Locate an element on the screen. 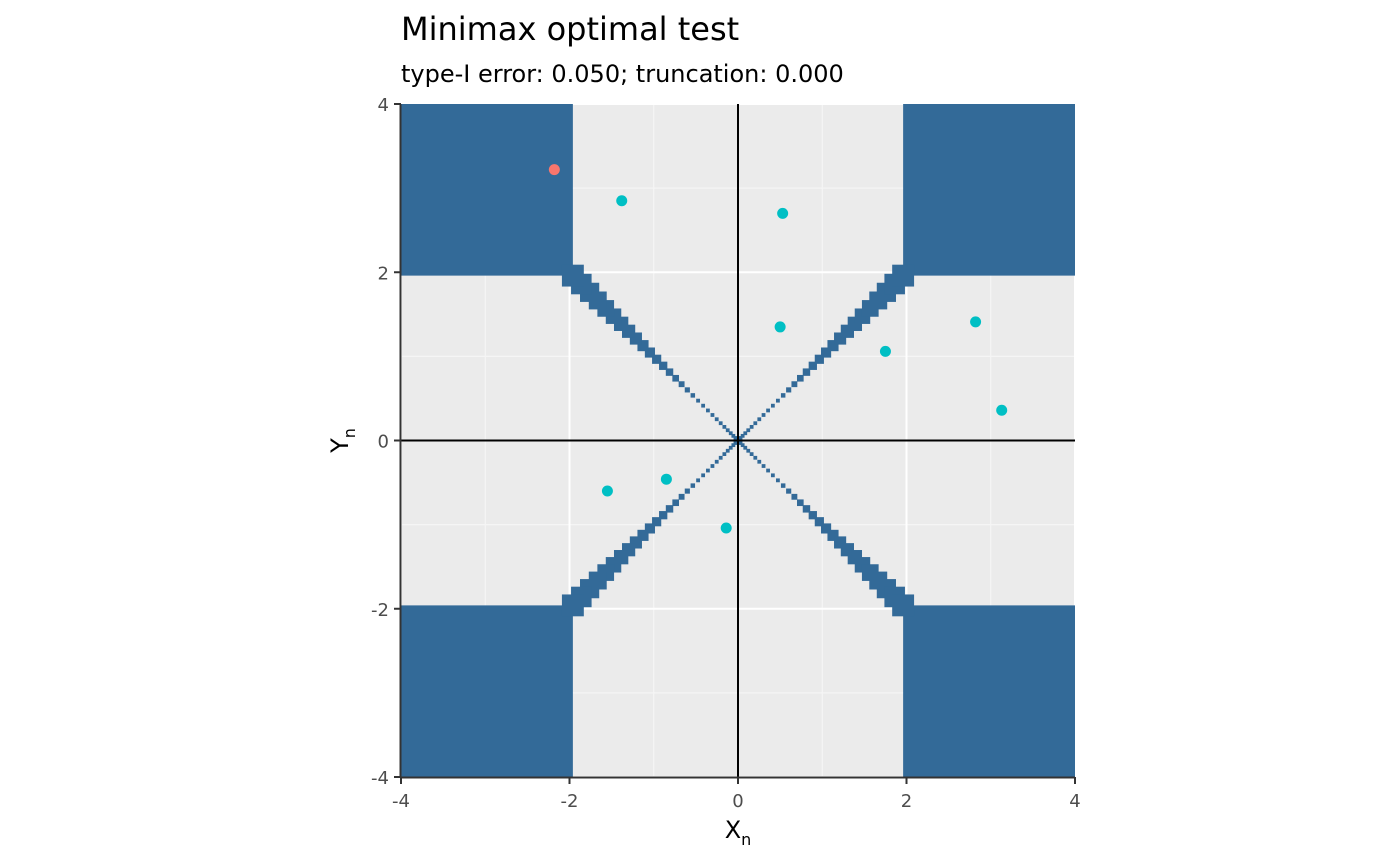 This screenshot has height=866, width=1400. x-axis-title-main: X is located at coordinates (733, 830).